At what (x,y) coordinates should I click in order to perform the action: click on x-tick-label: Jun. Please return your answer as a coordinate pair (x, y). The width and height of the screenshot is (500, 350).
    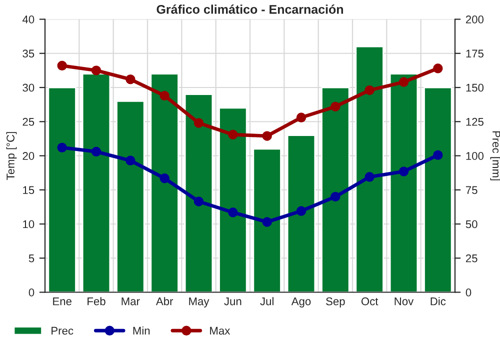
    Looking at the image, I should click on (233, 302).